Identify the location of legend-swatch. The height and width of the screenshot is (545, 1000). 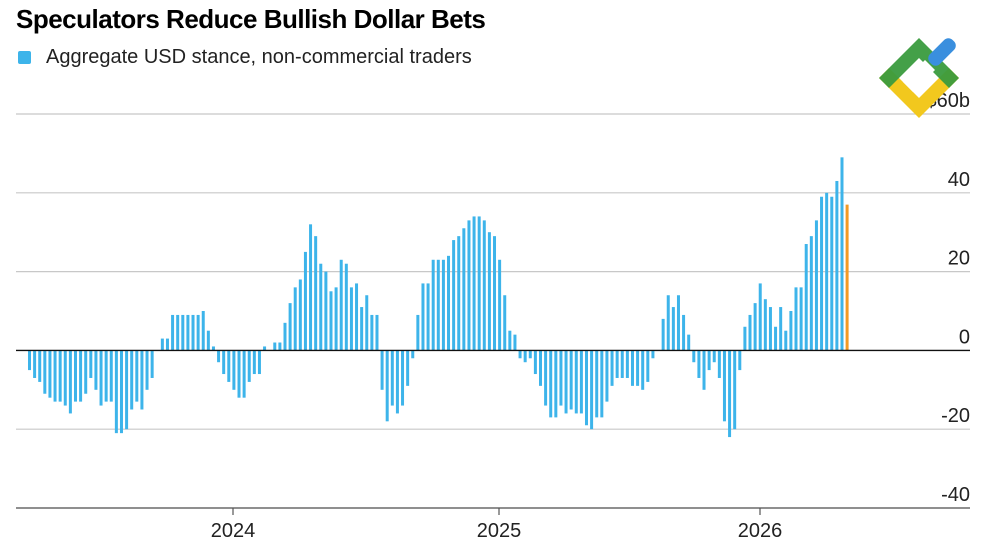
(24, 57).